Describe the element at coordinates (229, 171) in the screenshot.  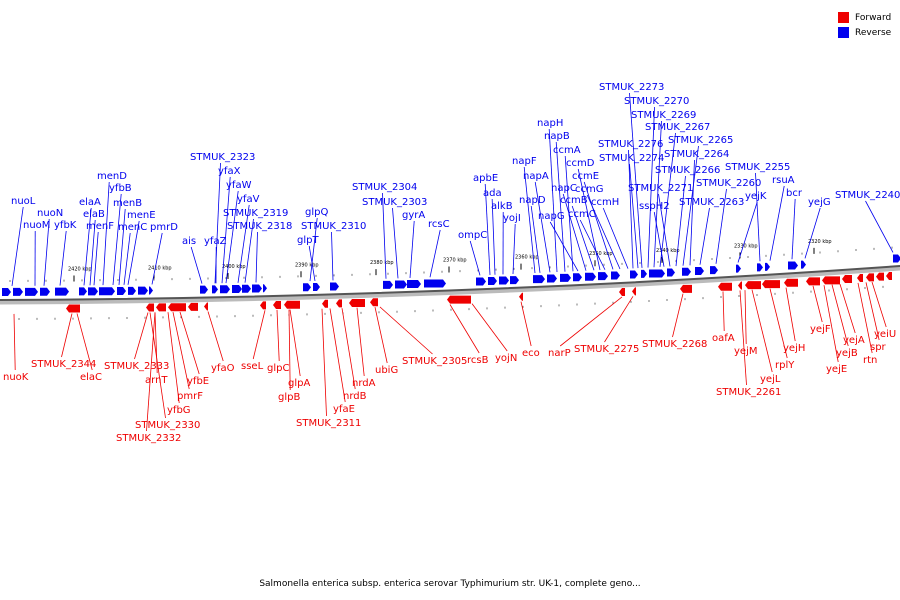
I see `reverse-gene-label: yfaX` at that location.